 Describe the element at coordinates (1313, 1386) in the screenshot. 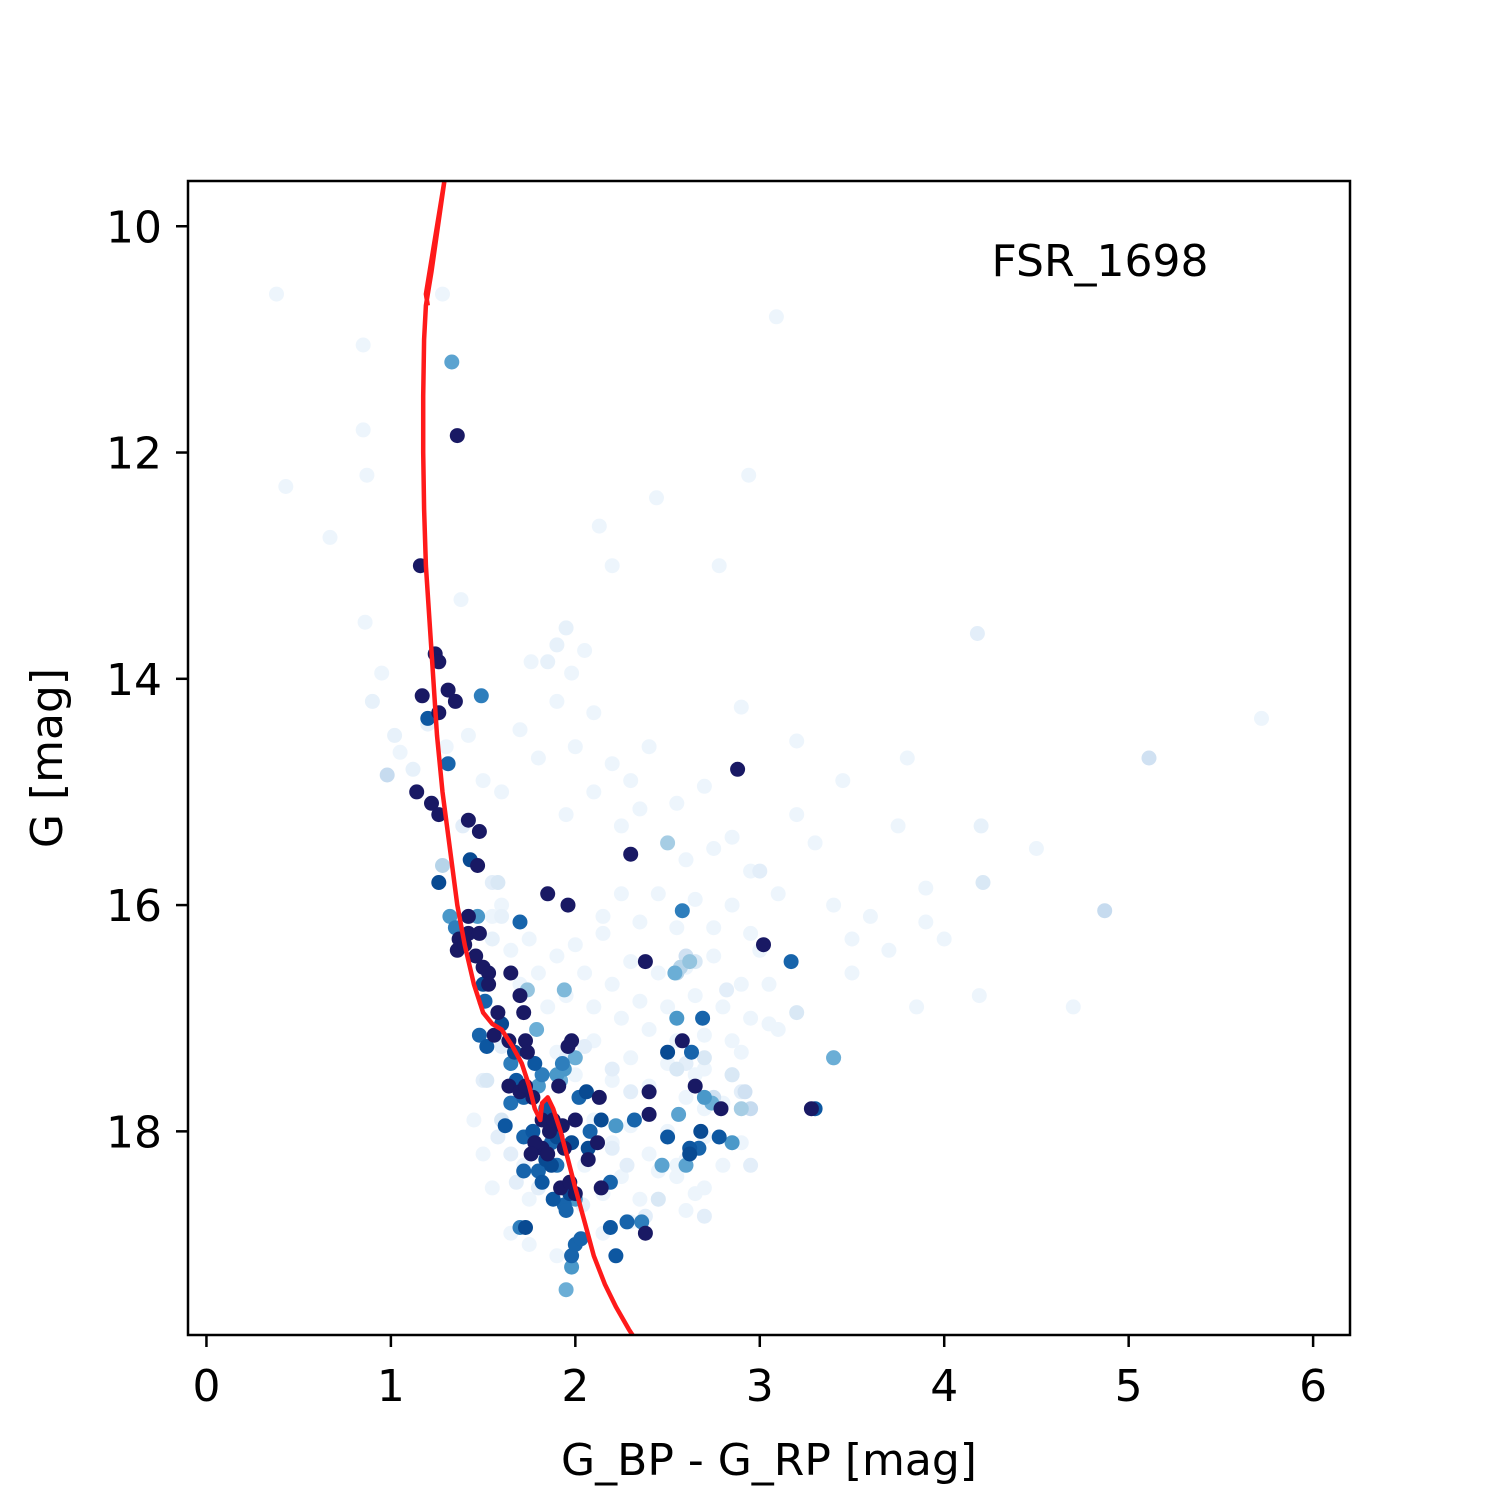

I see `x-tick-label: 6` at that location.